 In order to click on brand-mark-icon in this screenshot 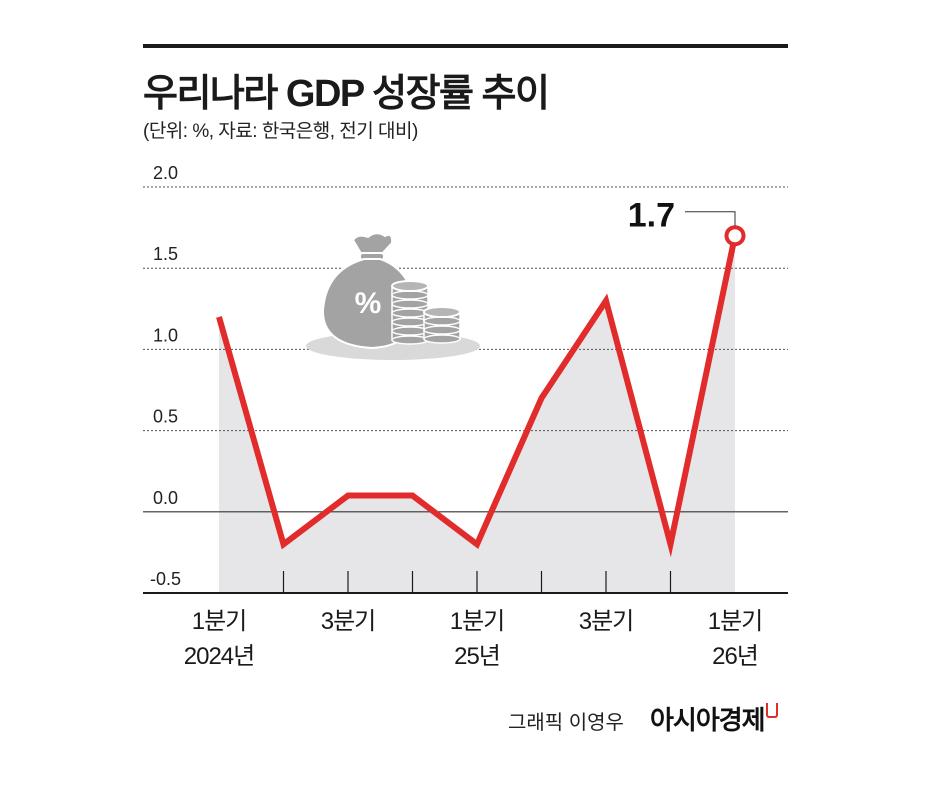, I will do `click(772, 710)`.